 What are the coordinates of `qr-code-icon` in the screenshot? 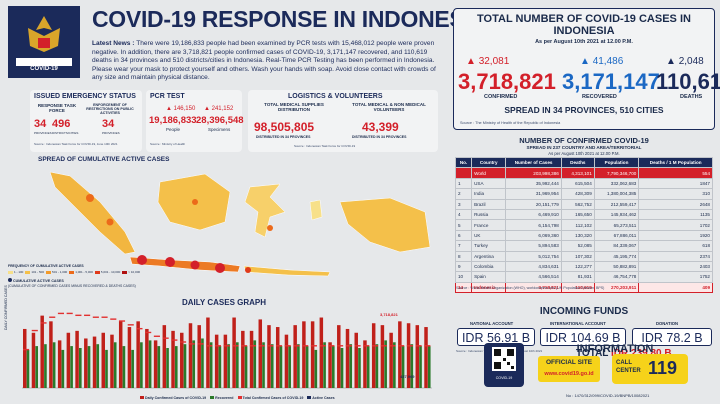 It's located at (504, 359).